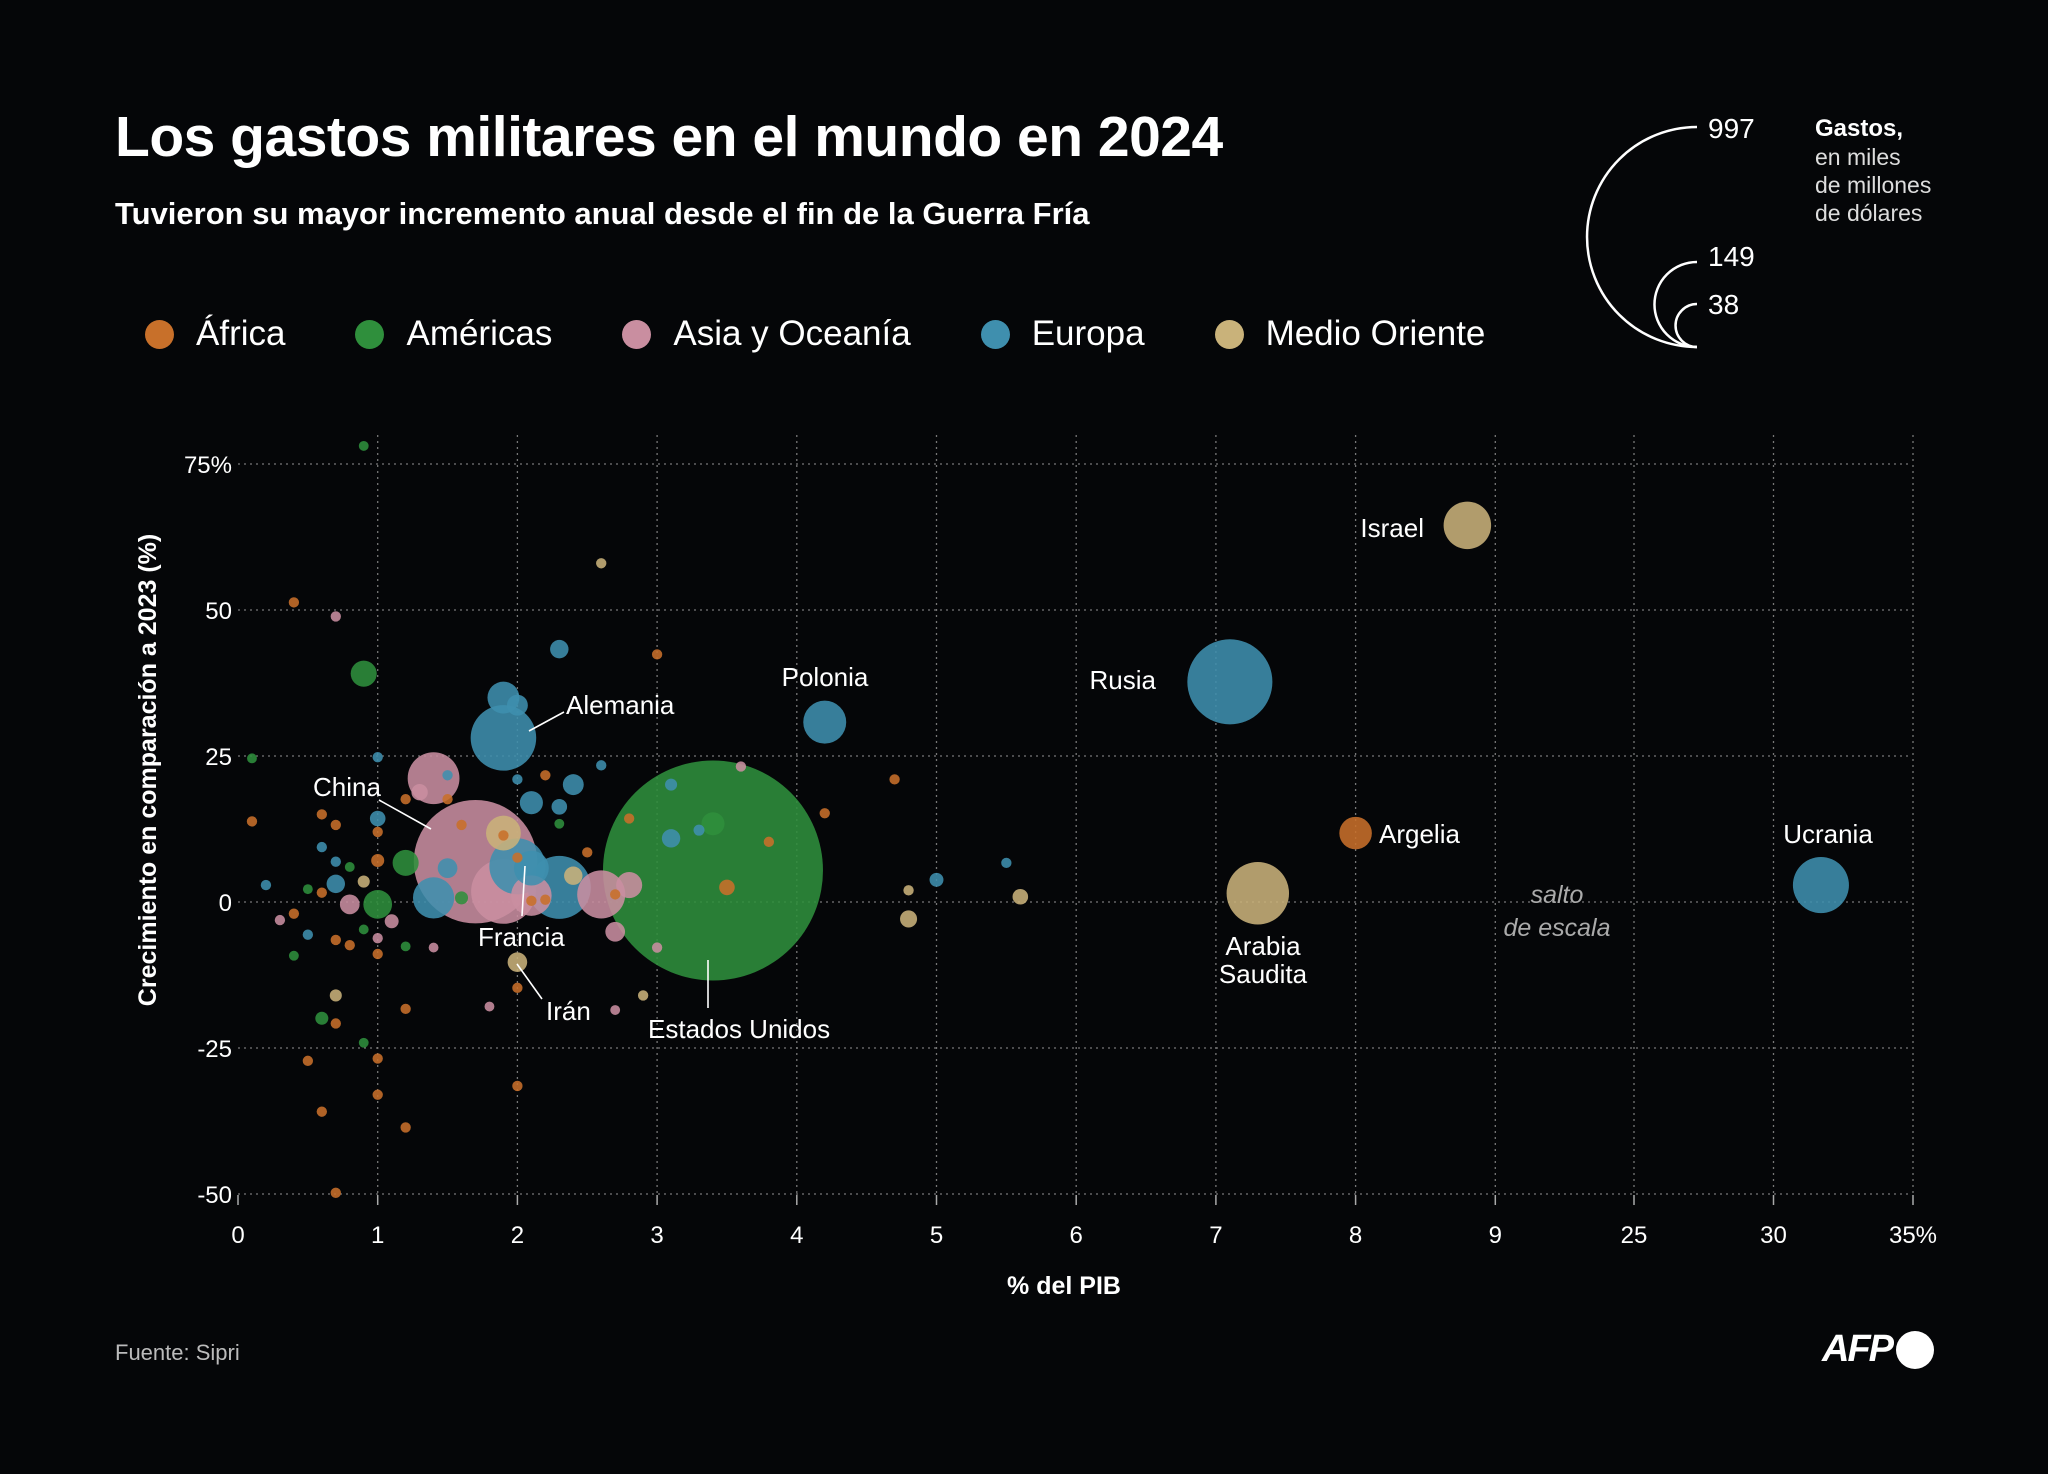 The width and height of the screenshot is (2048, 1474). Describe the element at coordinates (1375, 333) in the screenshot. I see `legend-label: Medio Oriente` at that location.